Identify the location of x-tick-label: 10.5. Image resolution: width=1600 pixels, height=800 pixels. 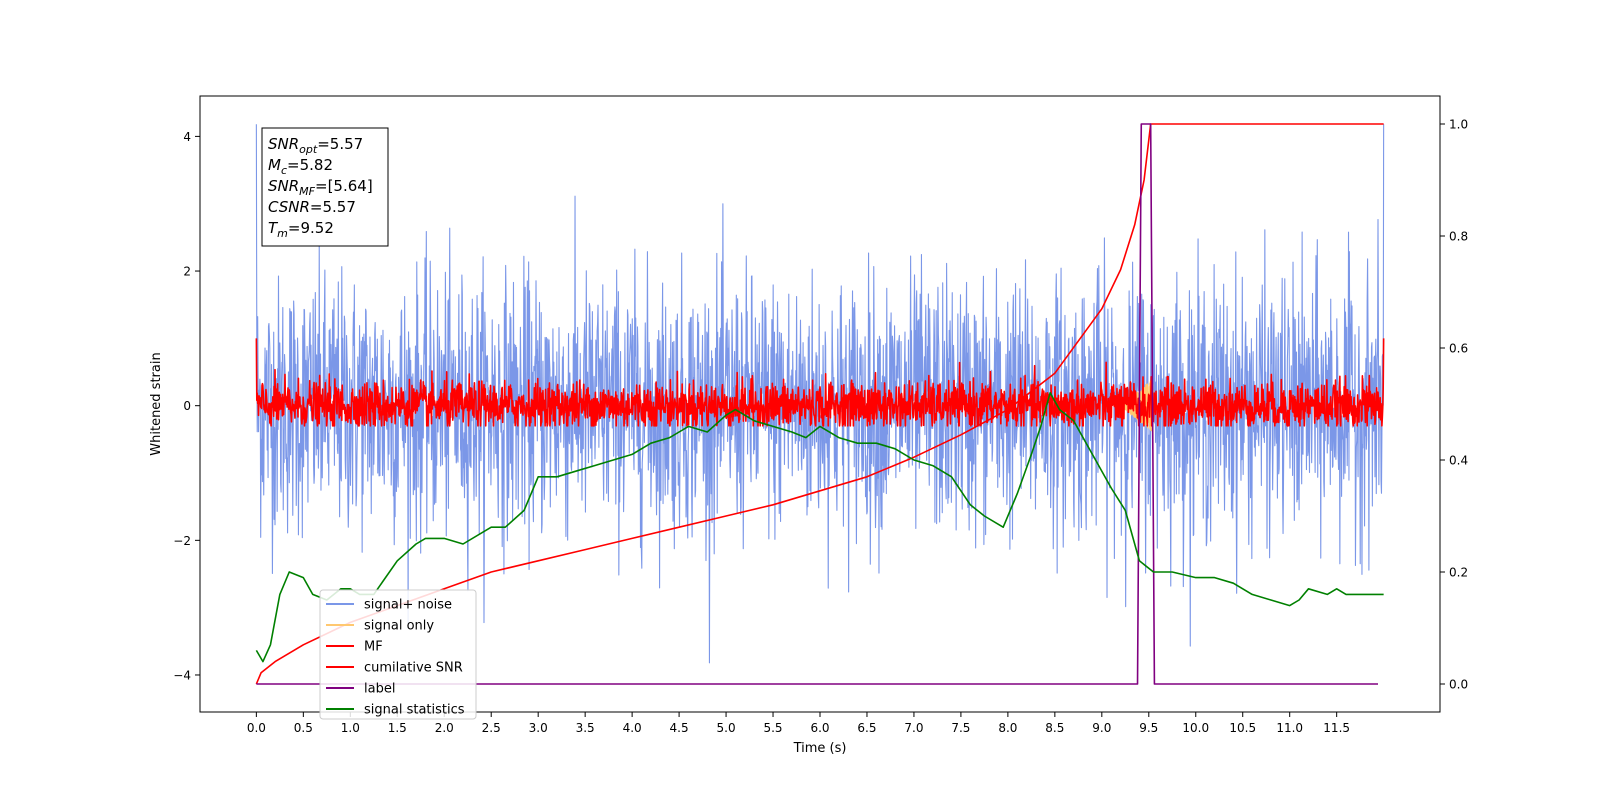
(1242, 728).